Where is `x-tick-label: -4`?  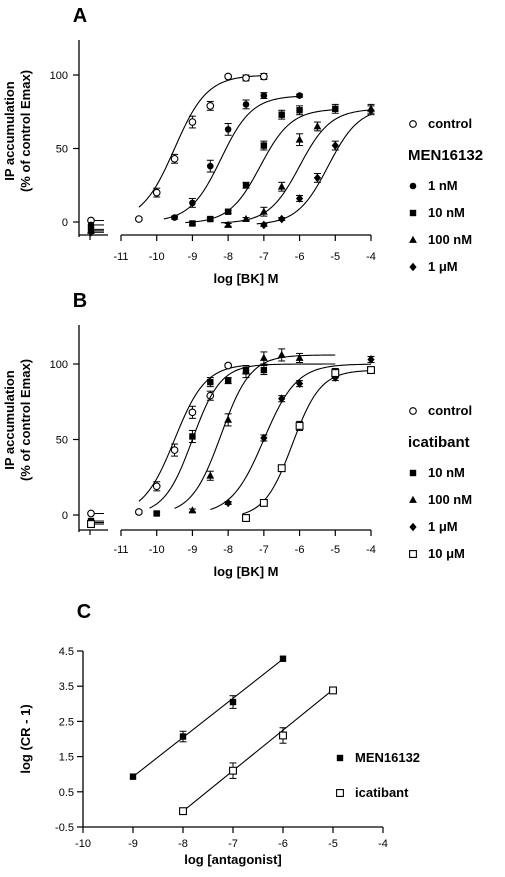 x-tick-label: -4 is located at coordinates (371, 257).